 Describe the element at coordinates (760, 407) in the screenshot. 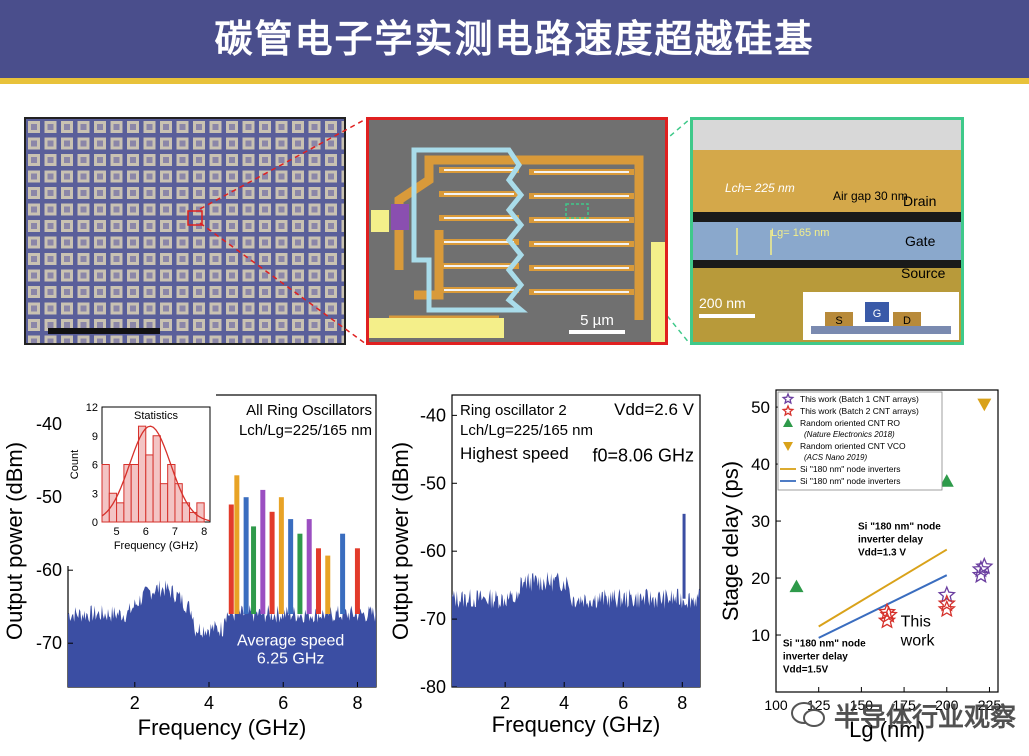

I see `y-tick-label: 50` at that location.